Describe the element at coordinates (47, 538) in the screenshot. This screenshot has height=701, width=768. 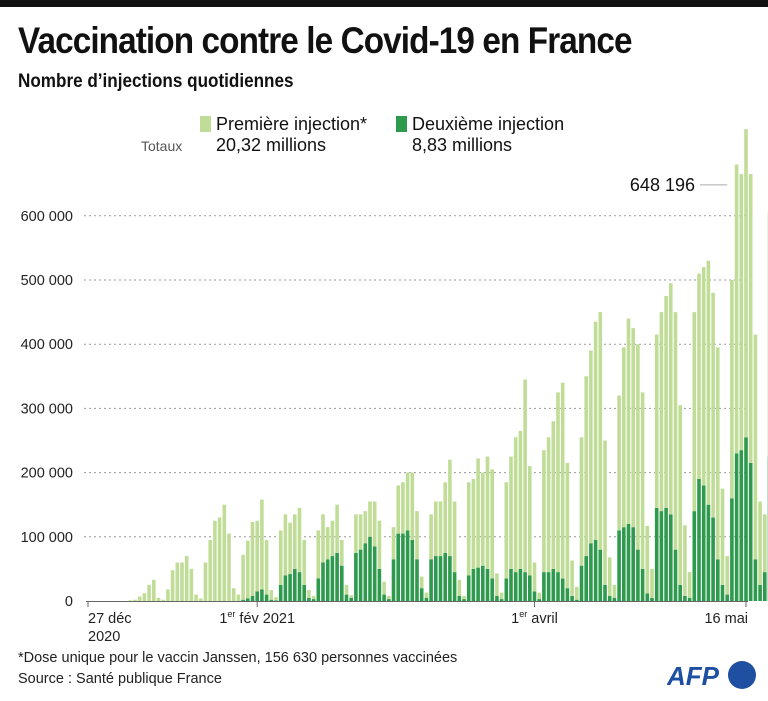
I see `y-tick-label: 100 000` at that location.